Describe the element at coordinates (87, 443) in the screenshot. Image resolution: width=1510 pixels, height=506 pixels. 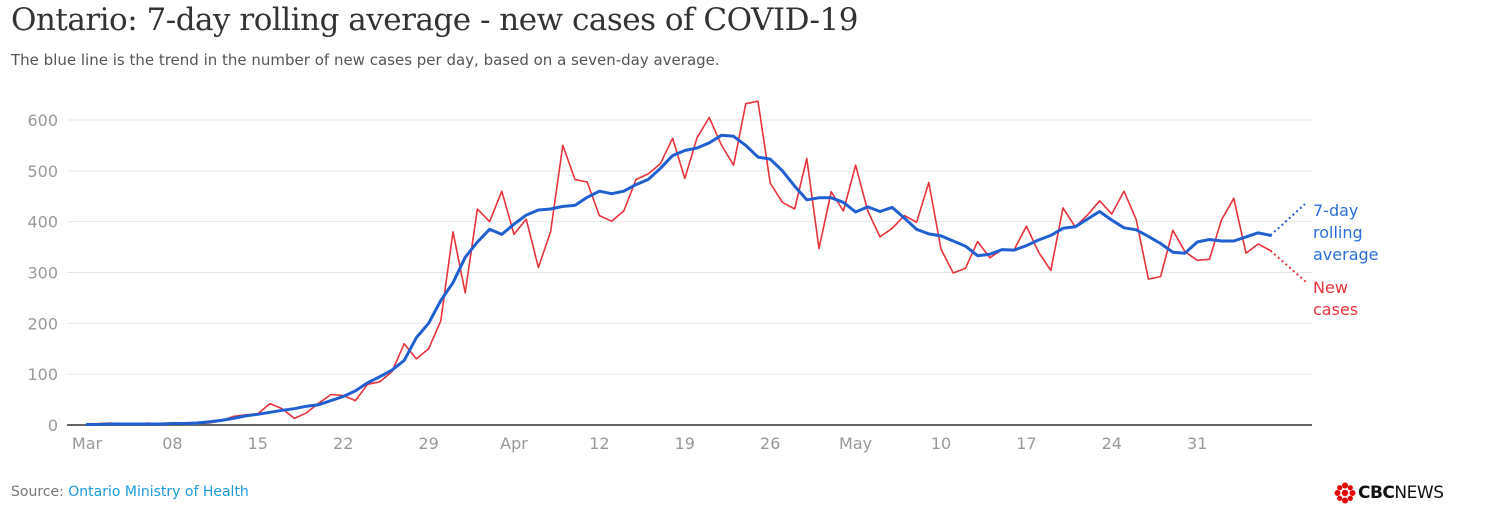
I see `x-tick-label: Mar` at that location.